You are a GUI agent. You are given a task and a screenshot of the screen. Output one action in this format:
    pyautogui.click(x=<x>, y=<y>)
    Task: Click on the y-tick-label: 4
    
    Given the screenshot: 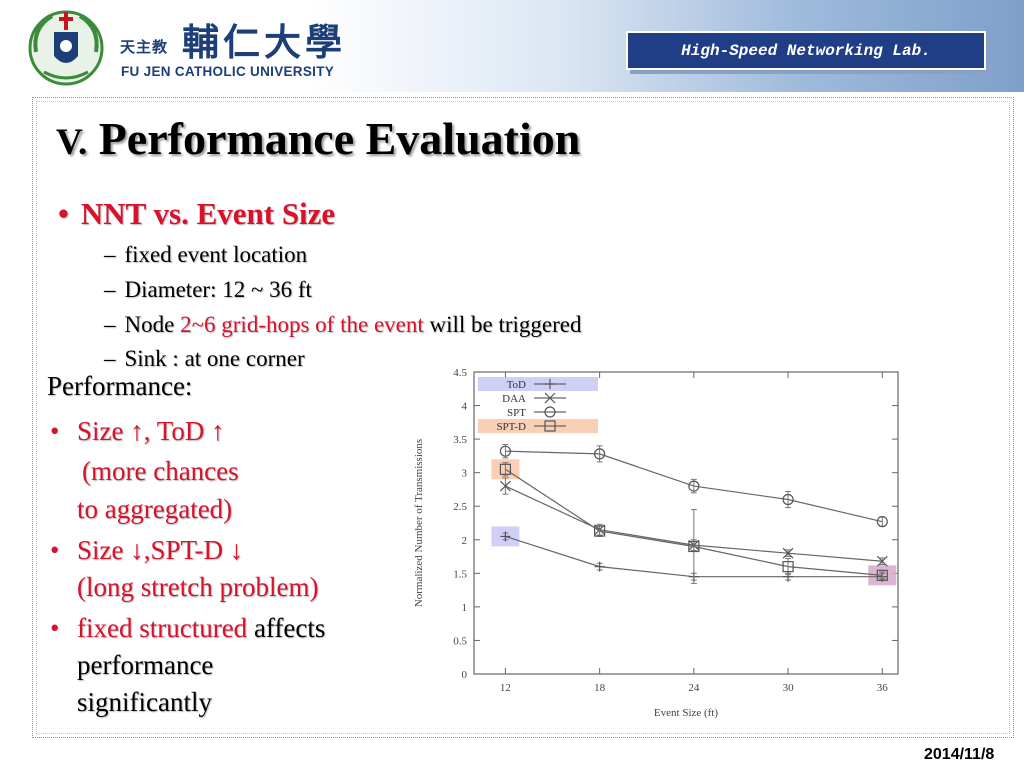 What is the action you would take?
    pyautogui.click(x=465, y=407)
    